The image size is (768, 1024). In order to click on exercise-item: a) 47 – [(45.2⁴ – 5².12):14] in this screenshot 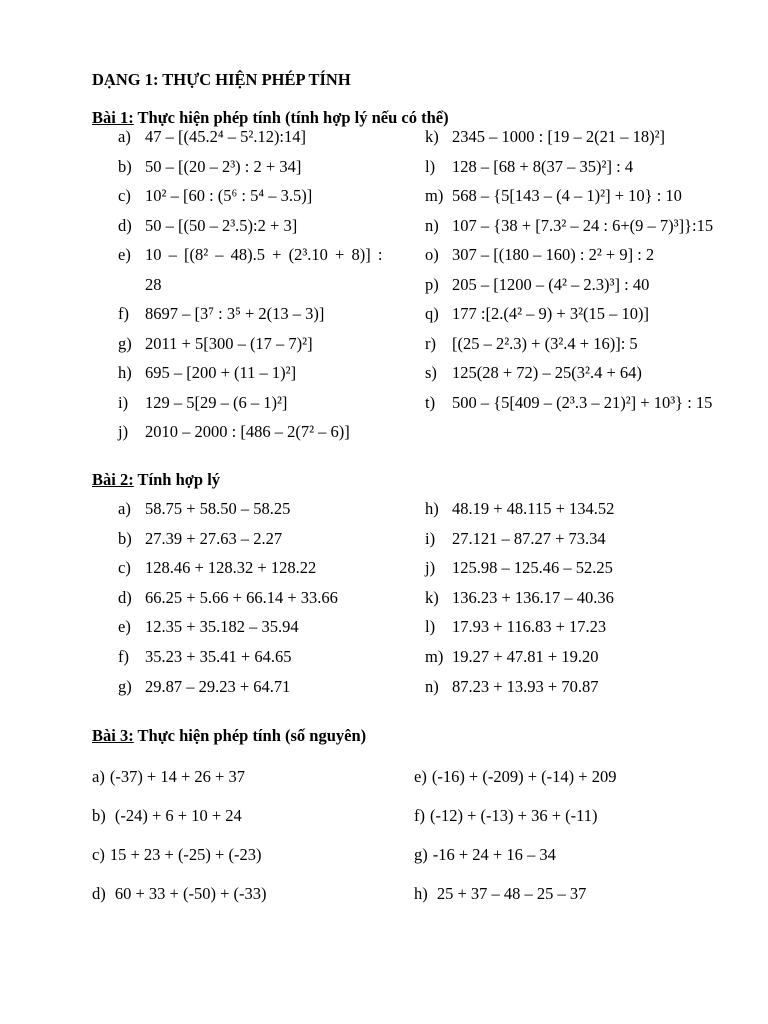, I will do `click(212, 137)`.